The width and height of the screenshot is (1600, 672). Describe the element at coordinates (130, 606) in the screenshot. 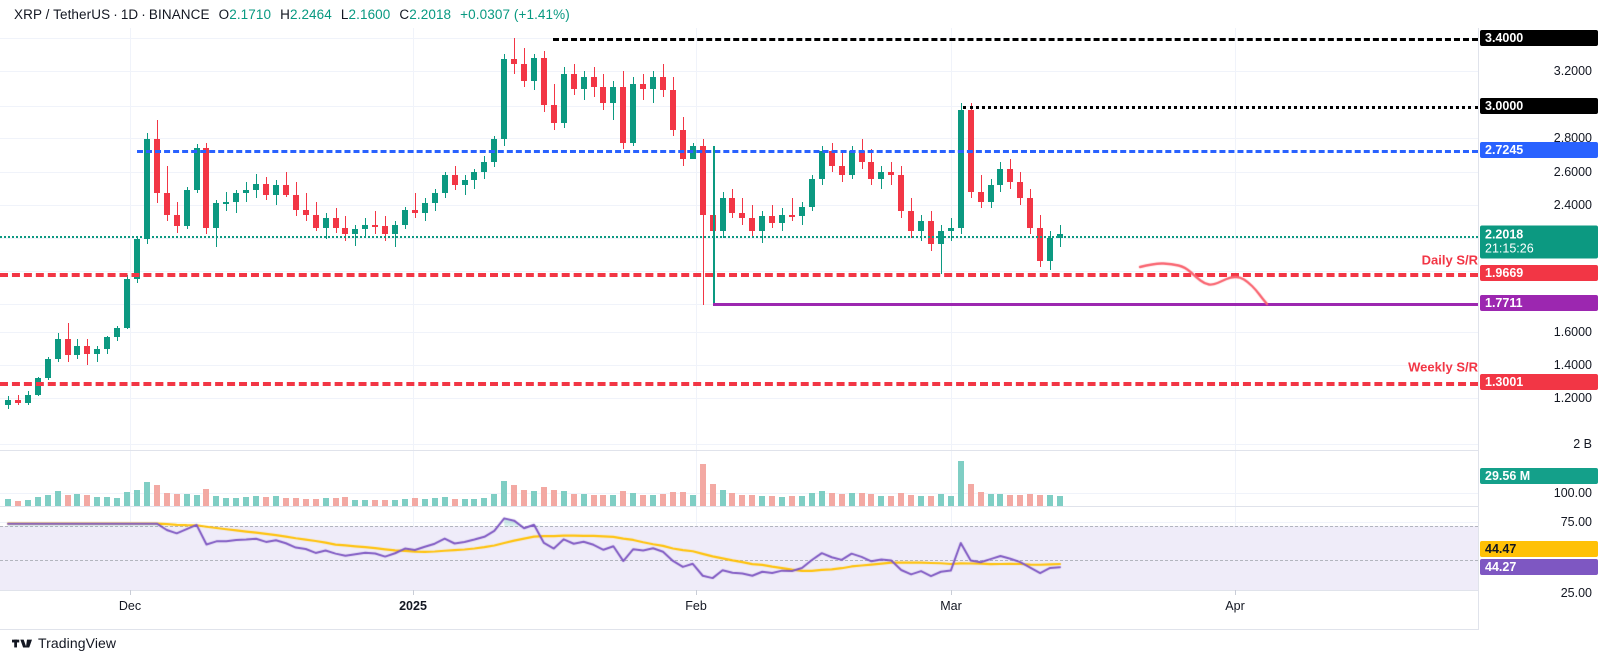

I see `time-label: Dec` at that location.